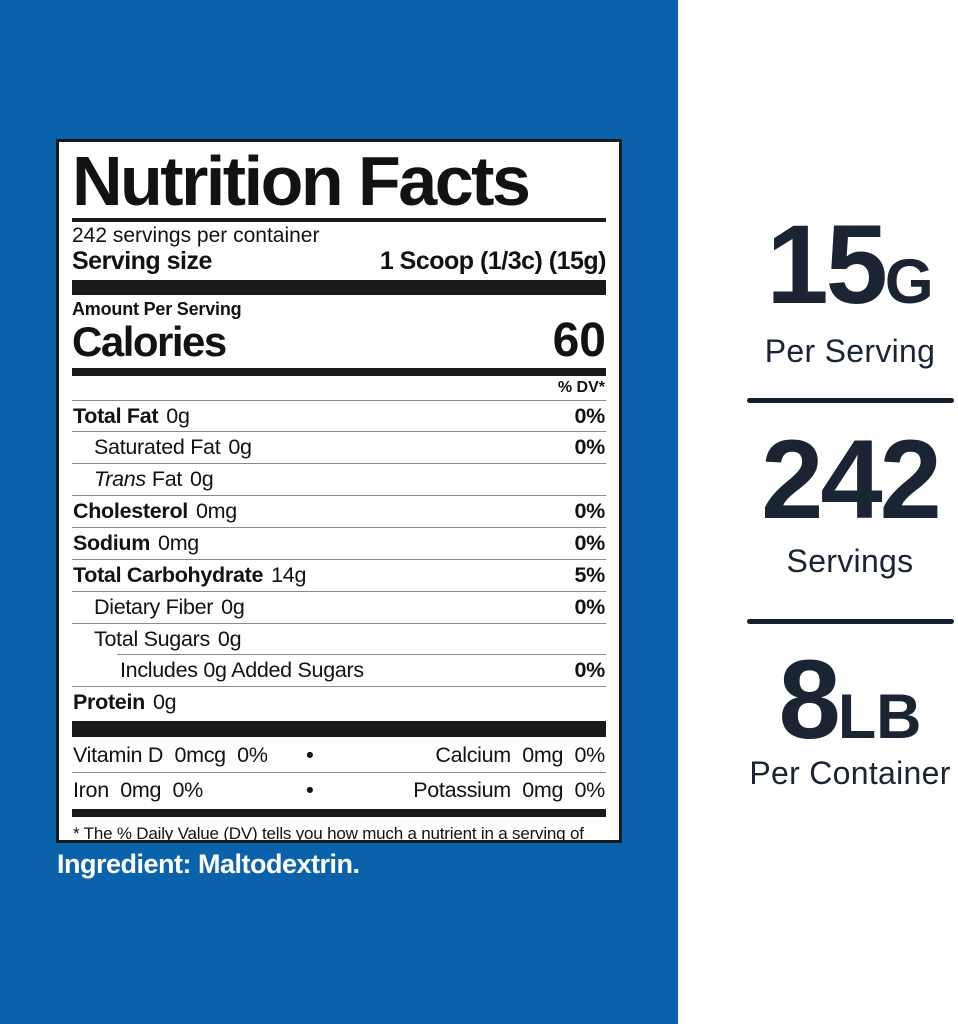 The height and width of the screenshot is (1024, 958). Describe the element at coordinates (116, 415) in the screenshot. I see `nutrient-name: Total Fat` at that location.